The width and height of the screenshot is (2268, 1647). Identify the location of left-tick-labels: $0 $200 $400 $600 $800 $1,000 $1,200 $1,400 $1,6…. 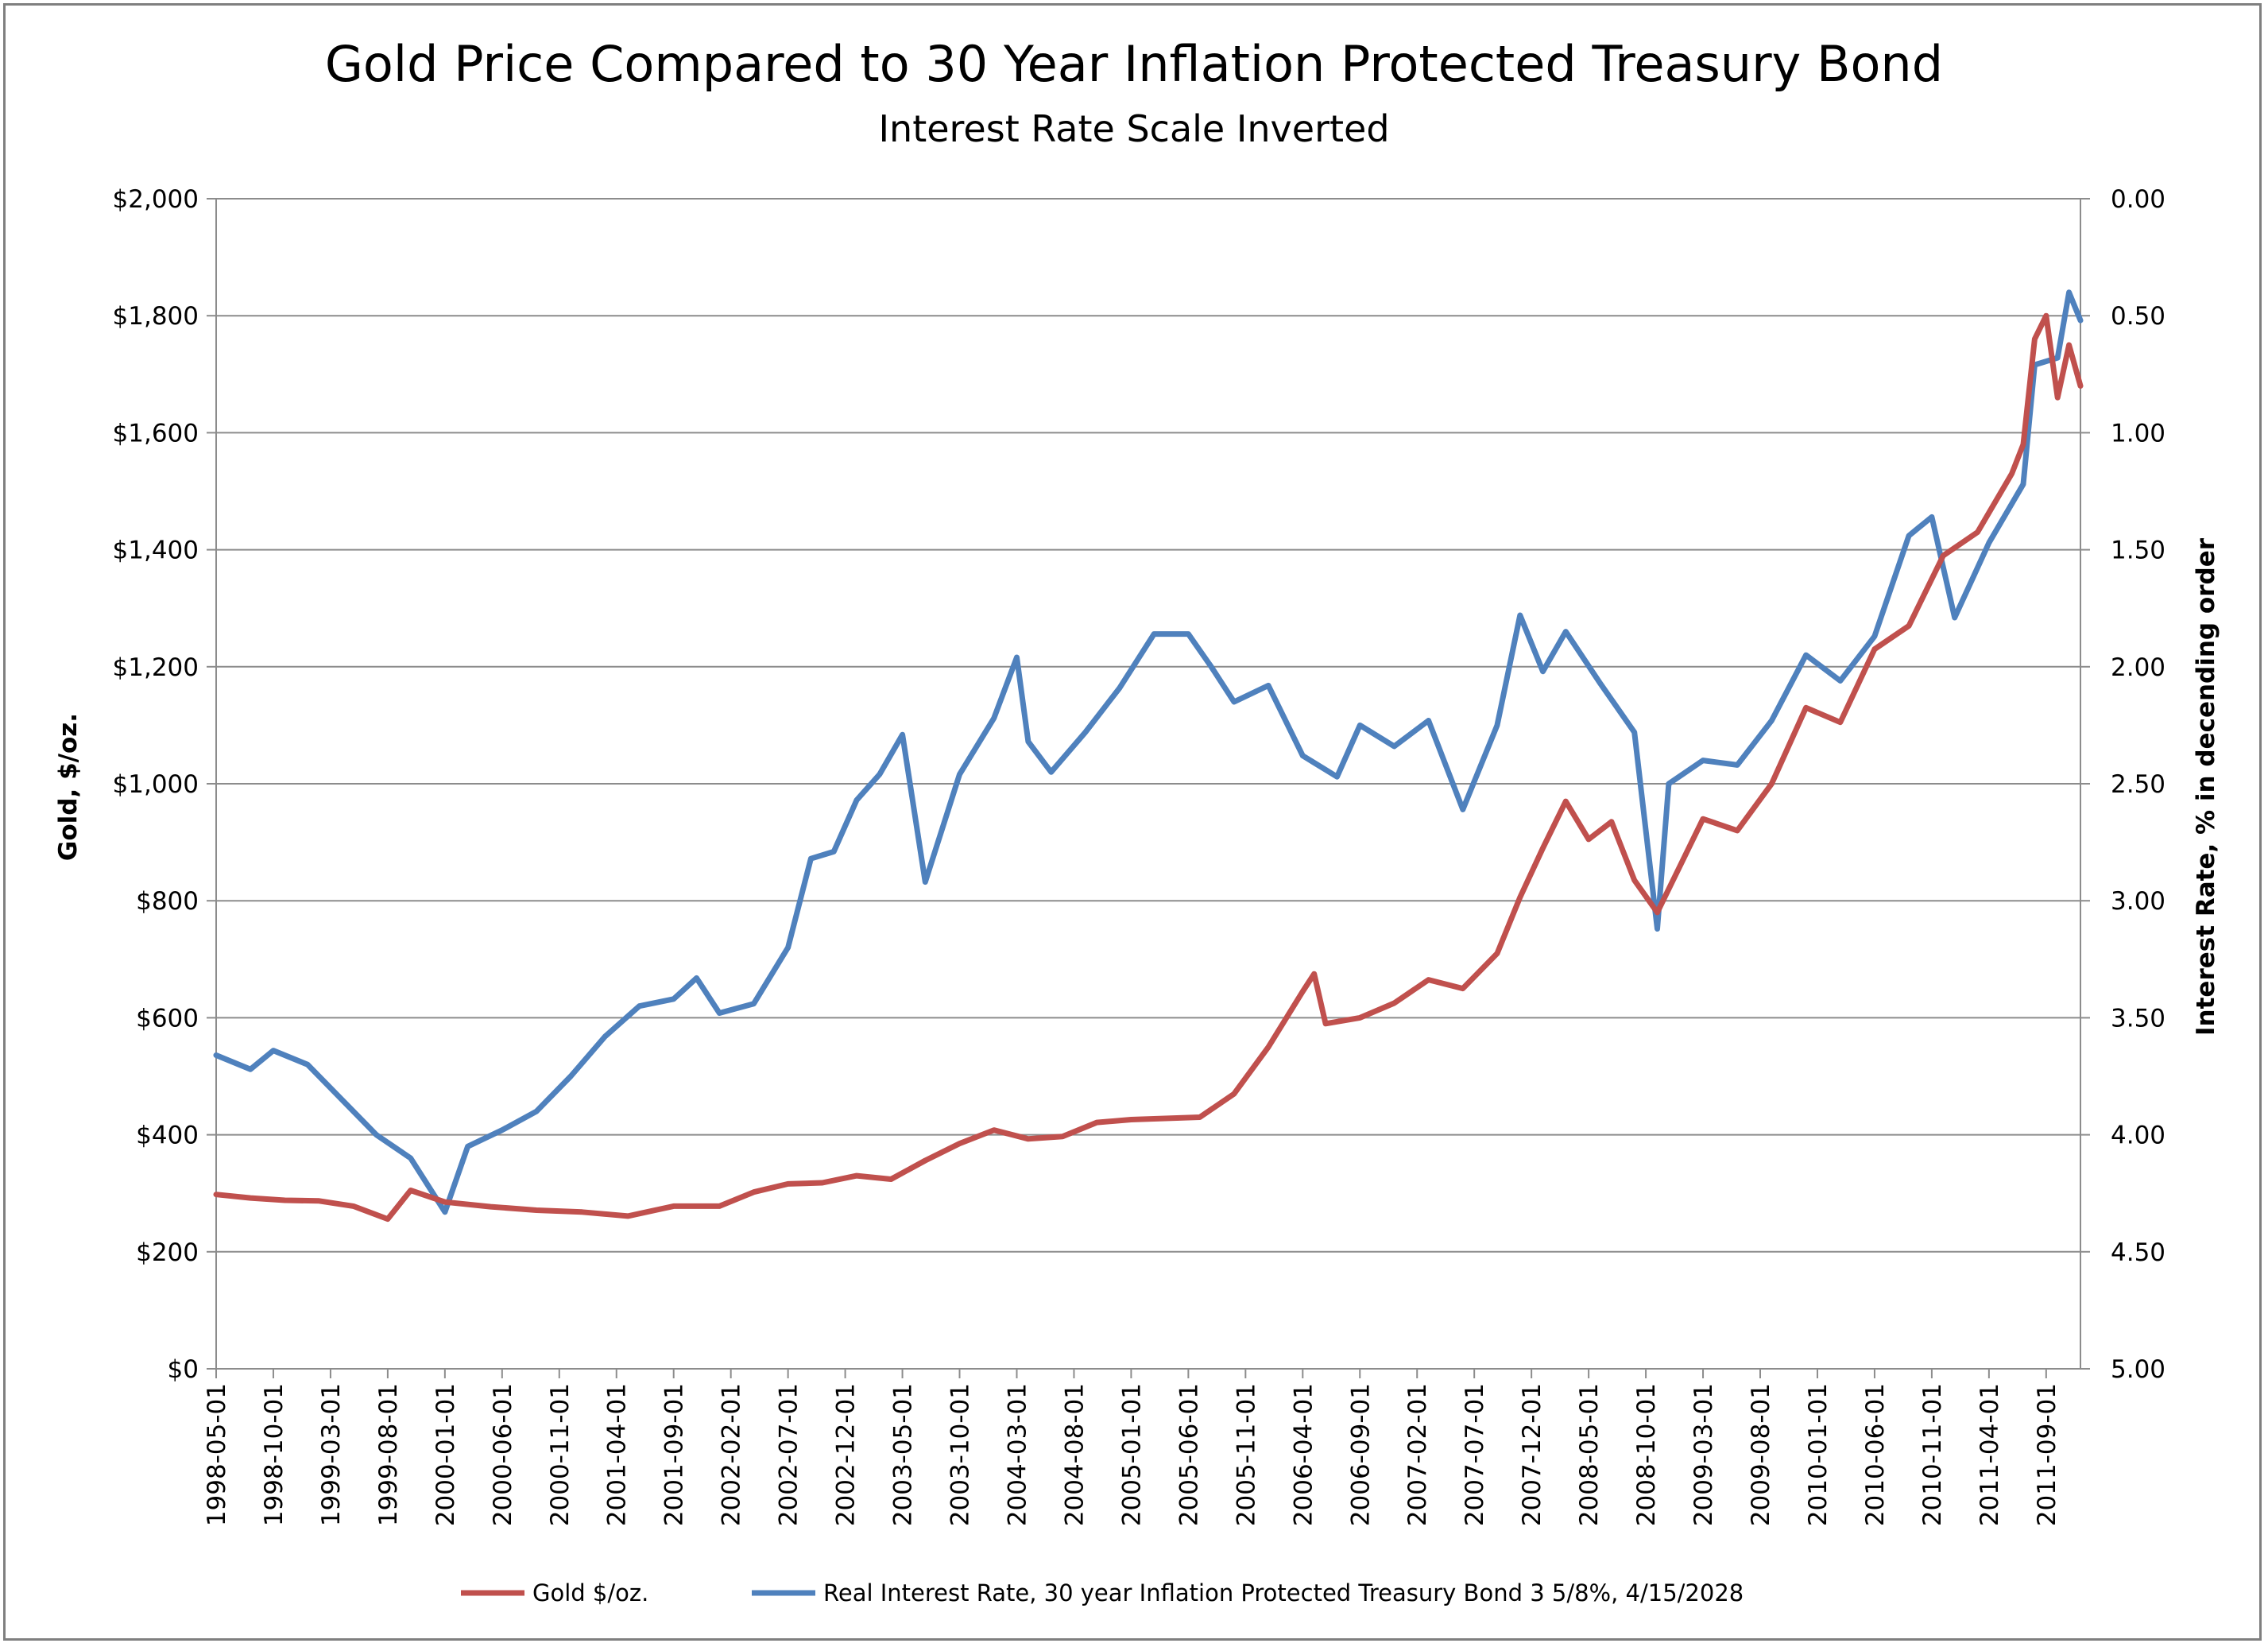
(156, 784).